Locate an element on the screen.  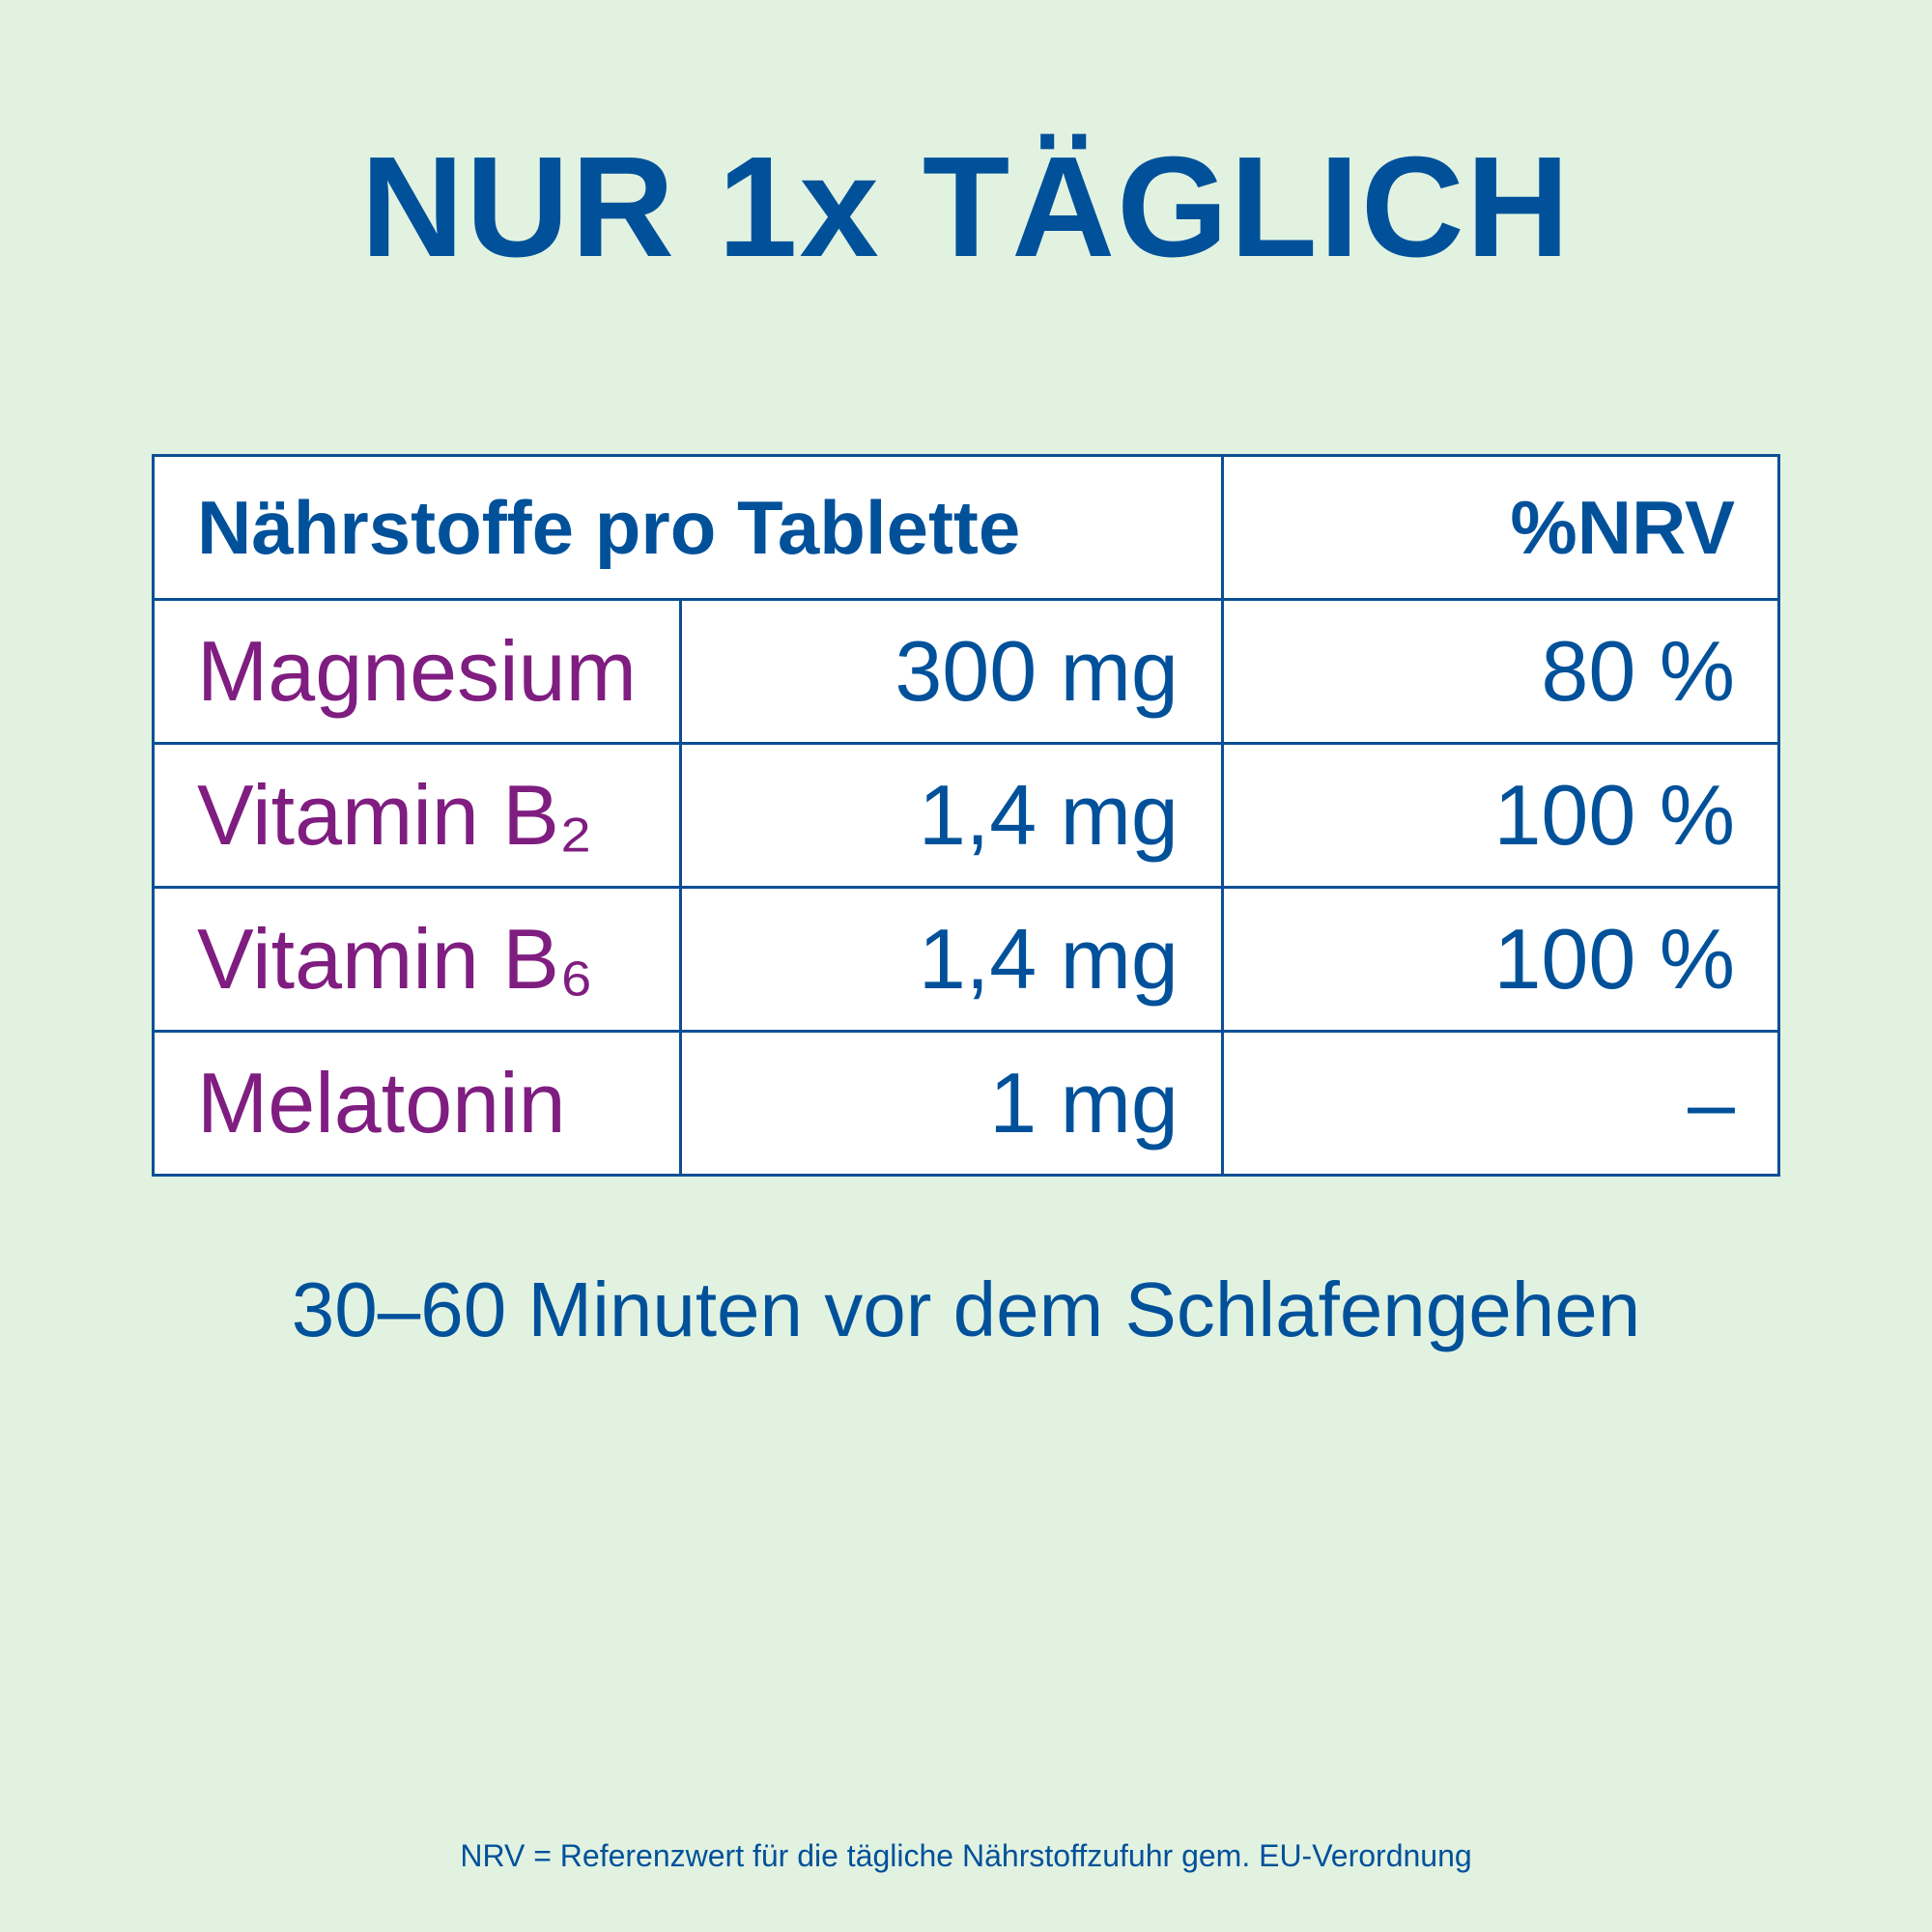
nutrient-nrv: – is located at coordinates (1500, 1103).